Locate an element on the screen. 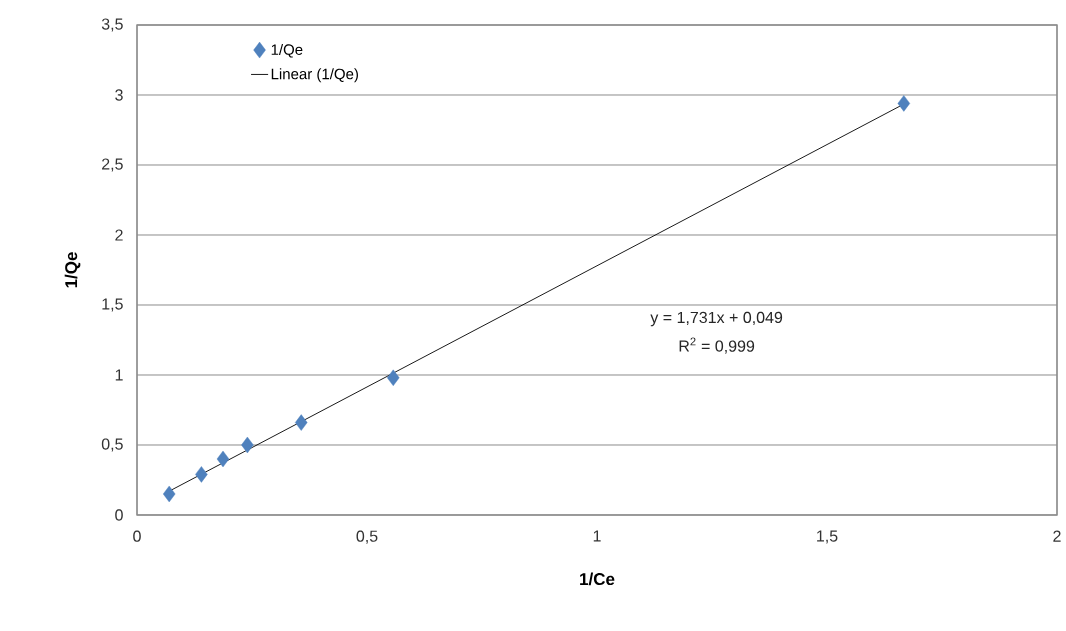 The height and width of the screenshot is (631, 1066). x-tick-label: 0 is located at coordinates (137, 536).